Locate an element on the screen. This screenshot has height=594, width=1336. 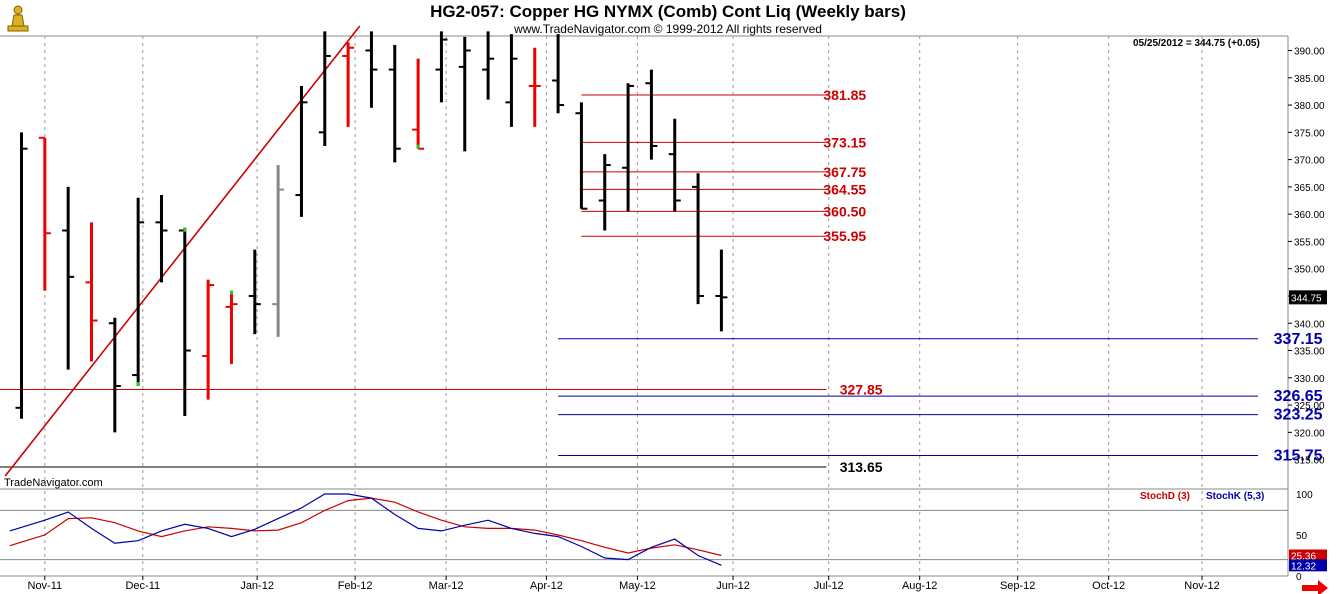
watermark: TradeNavigator.com is located at coordinates (53, 483).